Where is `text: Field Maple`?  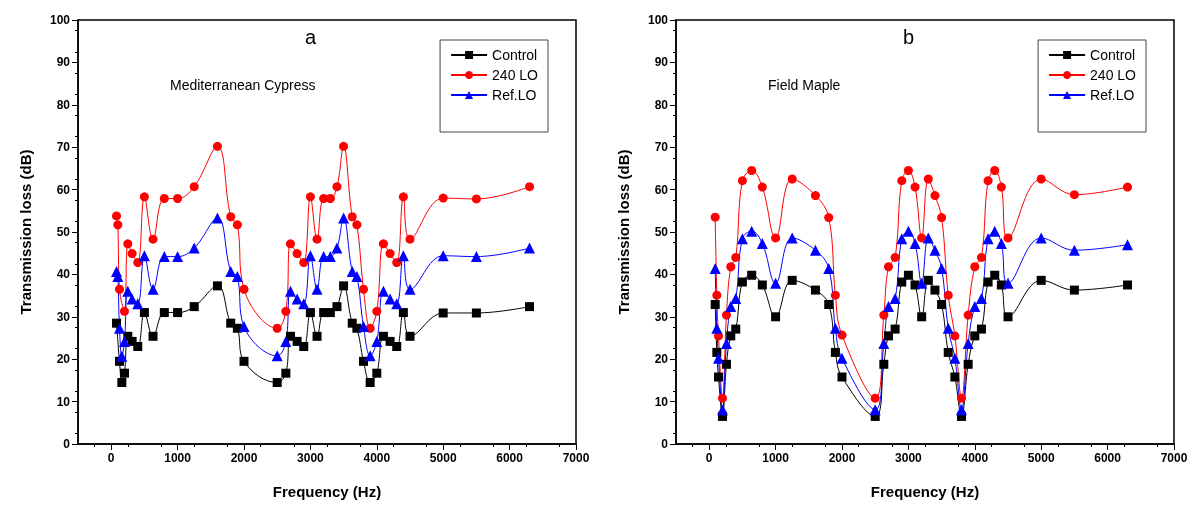 text: Field Maple is located at coordinates (804, 85).